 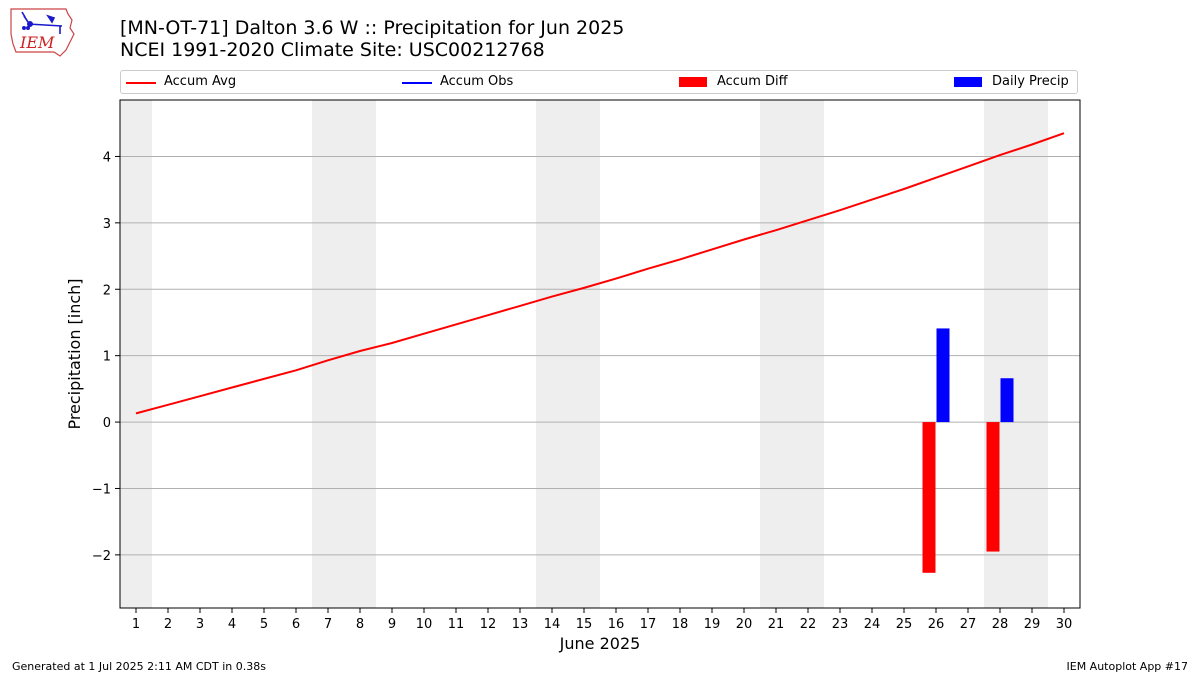 What do you see at coordinates (904, 624) in the screenshot?
I see `x-tick-label: 25` at bounding box center [904, 624].